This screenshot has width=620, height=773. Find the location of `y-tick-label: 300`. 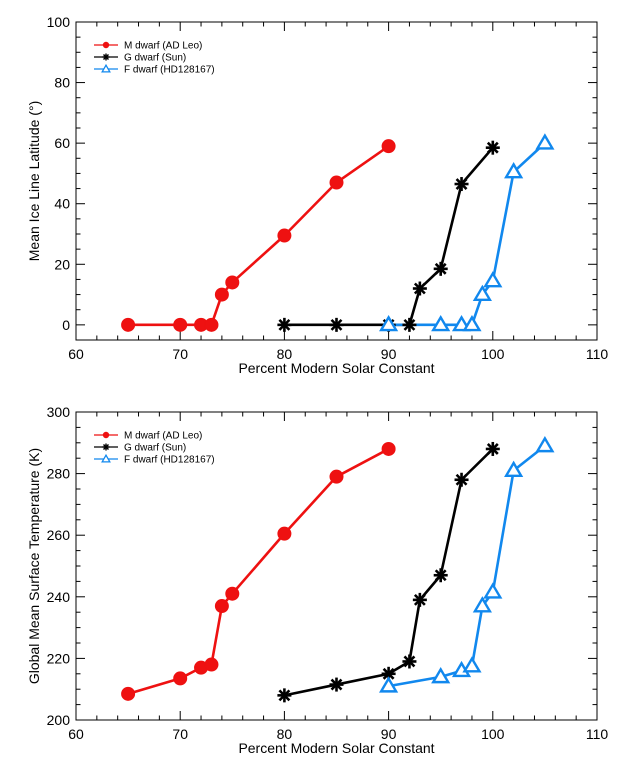

y-tick-label: 300 is located at coordinates (59, 412).